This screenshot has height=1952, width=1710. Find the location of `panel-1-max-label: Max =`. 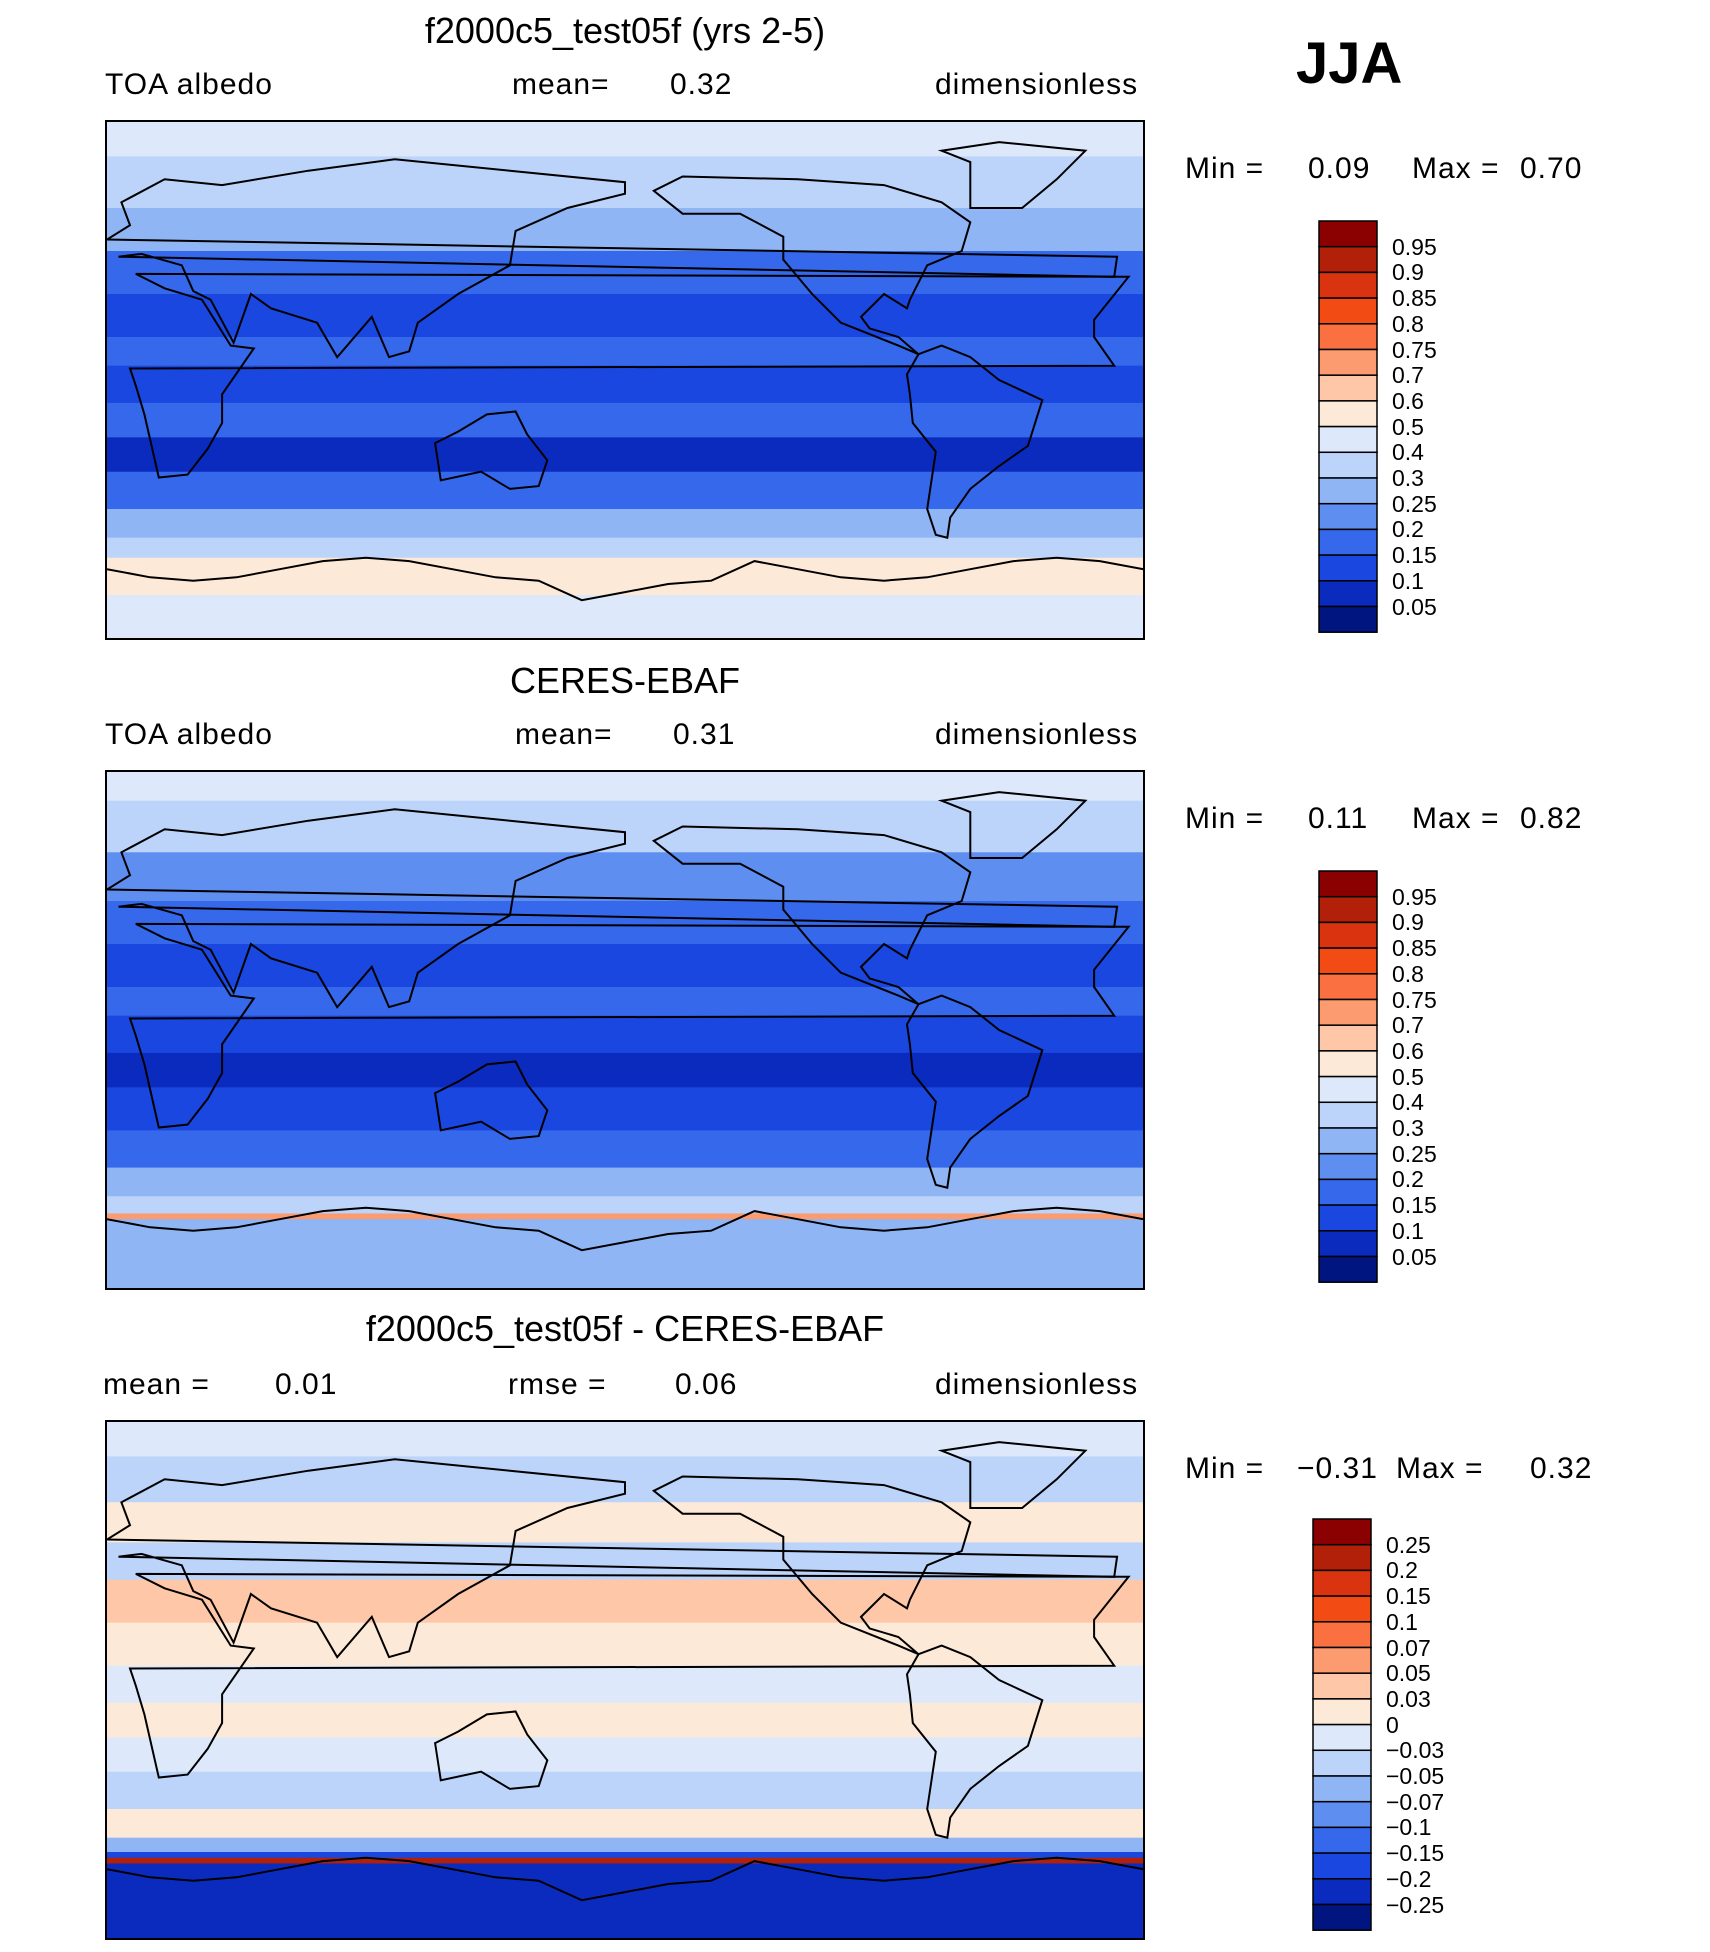

panel-1-max-label: Max = is located at coordinates (1456, 168).